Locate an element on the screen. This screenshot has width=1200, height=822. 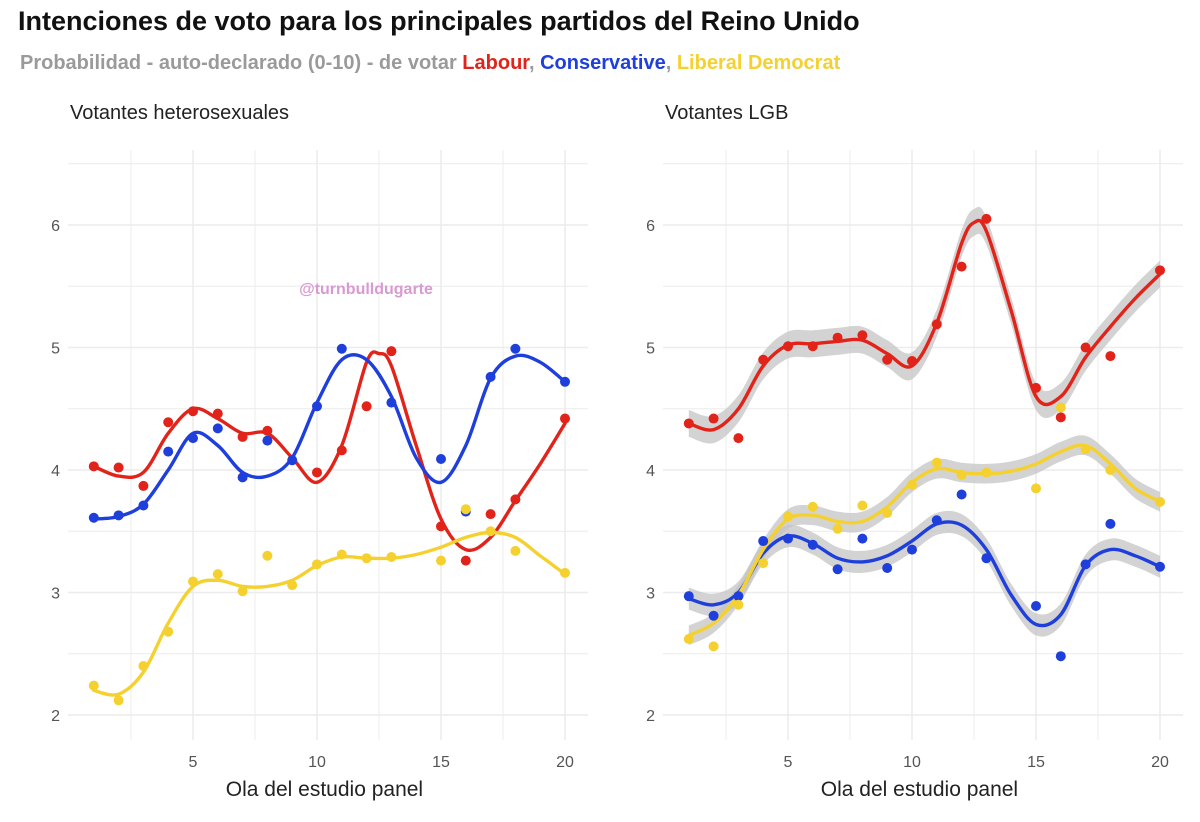
y-tick-label: 5 is located at coordinates (55, 349).